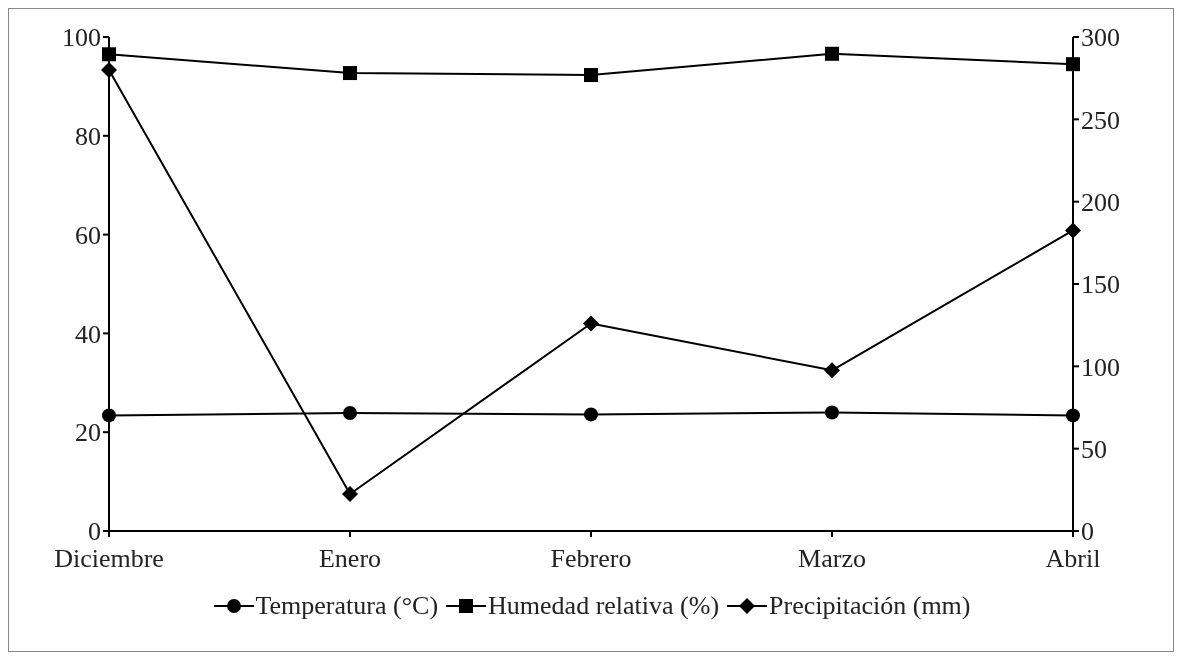 This screenshot has width=1182, height=662. I want to click on y-tick-label: 100, so click(81, 38).